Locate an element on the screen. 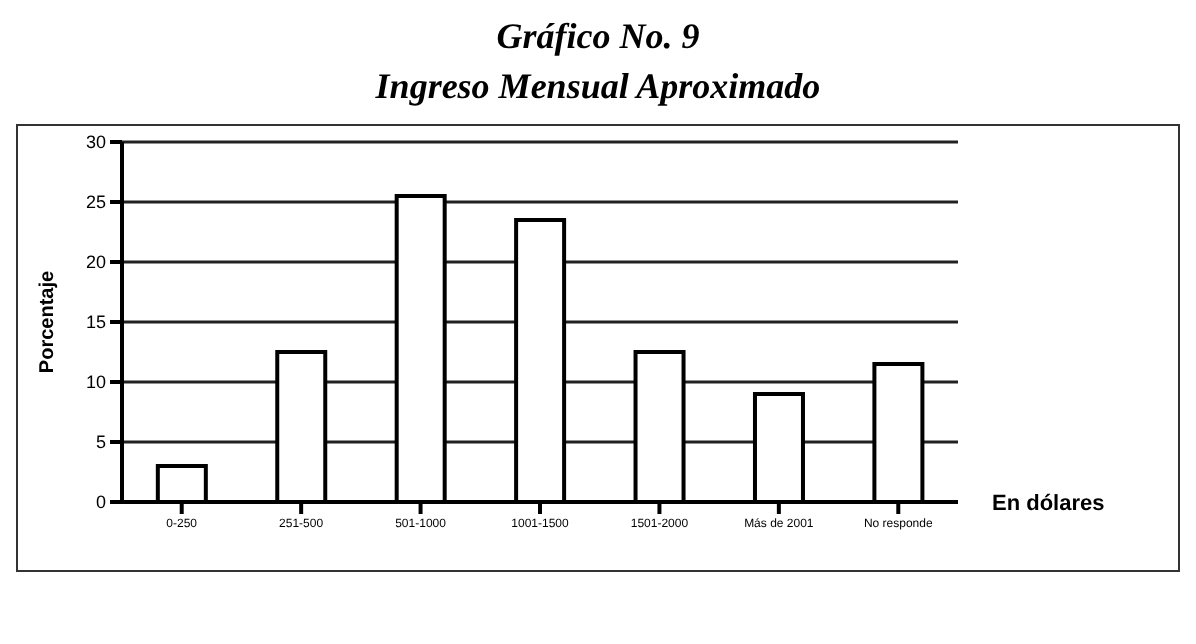  y-tick-label: 5 is located at coordinates (100, 442).